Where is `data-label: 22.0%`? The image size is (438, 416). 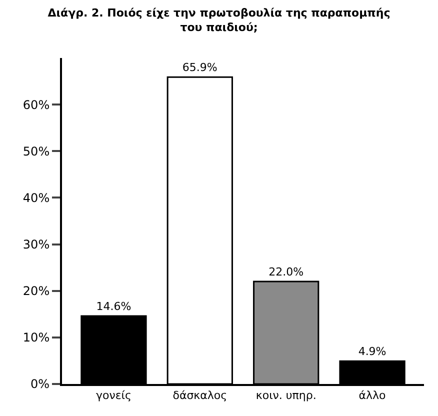
data-label: 22.0% is located at coordinates (286, 272).